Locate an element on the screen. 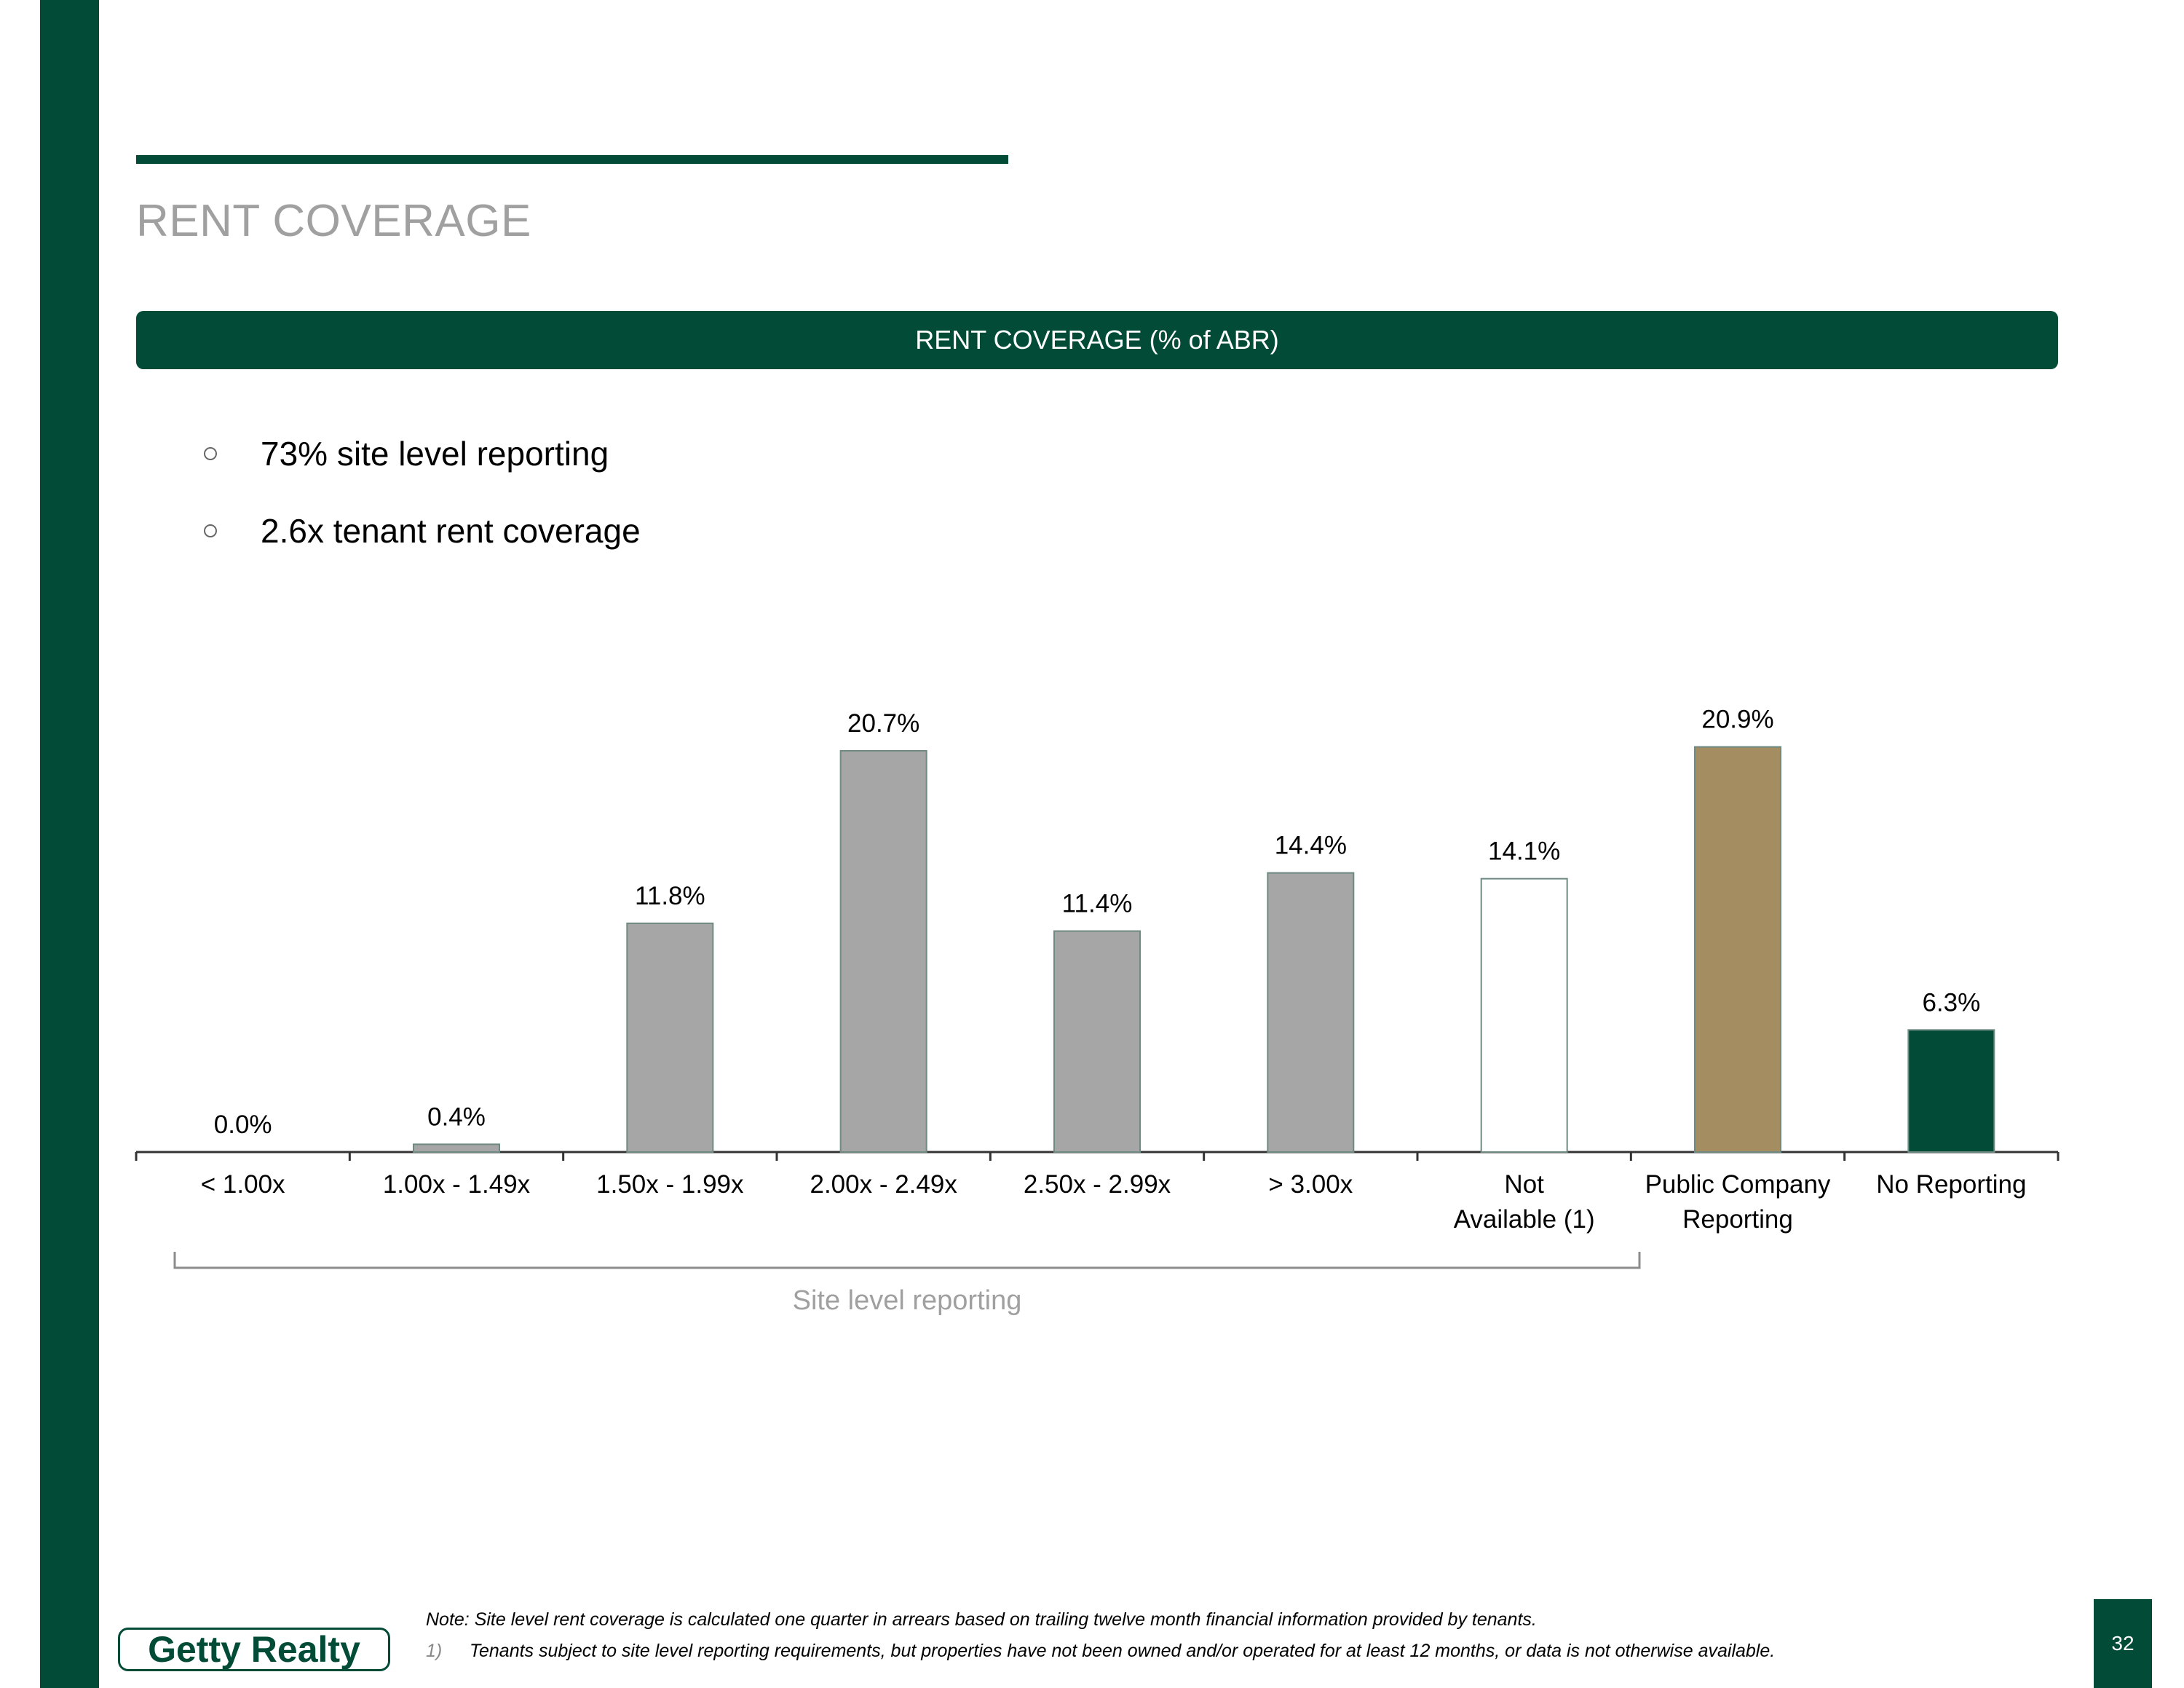 The width and height of the screenshot is (2184, 1688). x-tick-label: Not Available (1) is located at coordinates (1524, 1202).